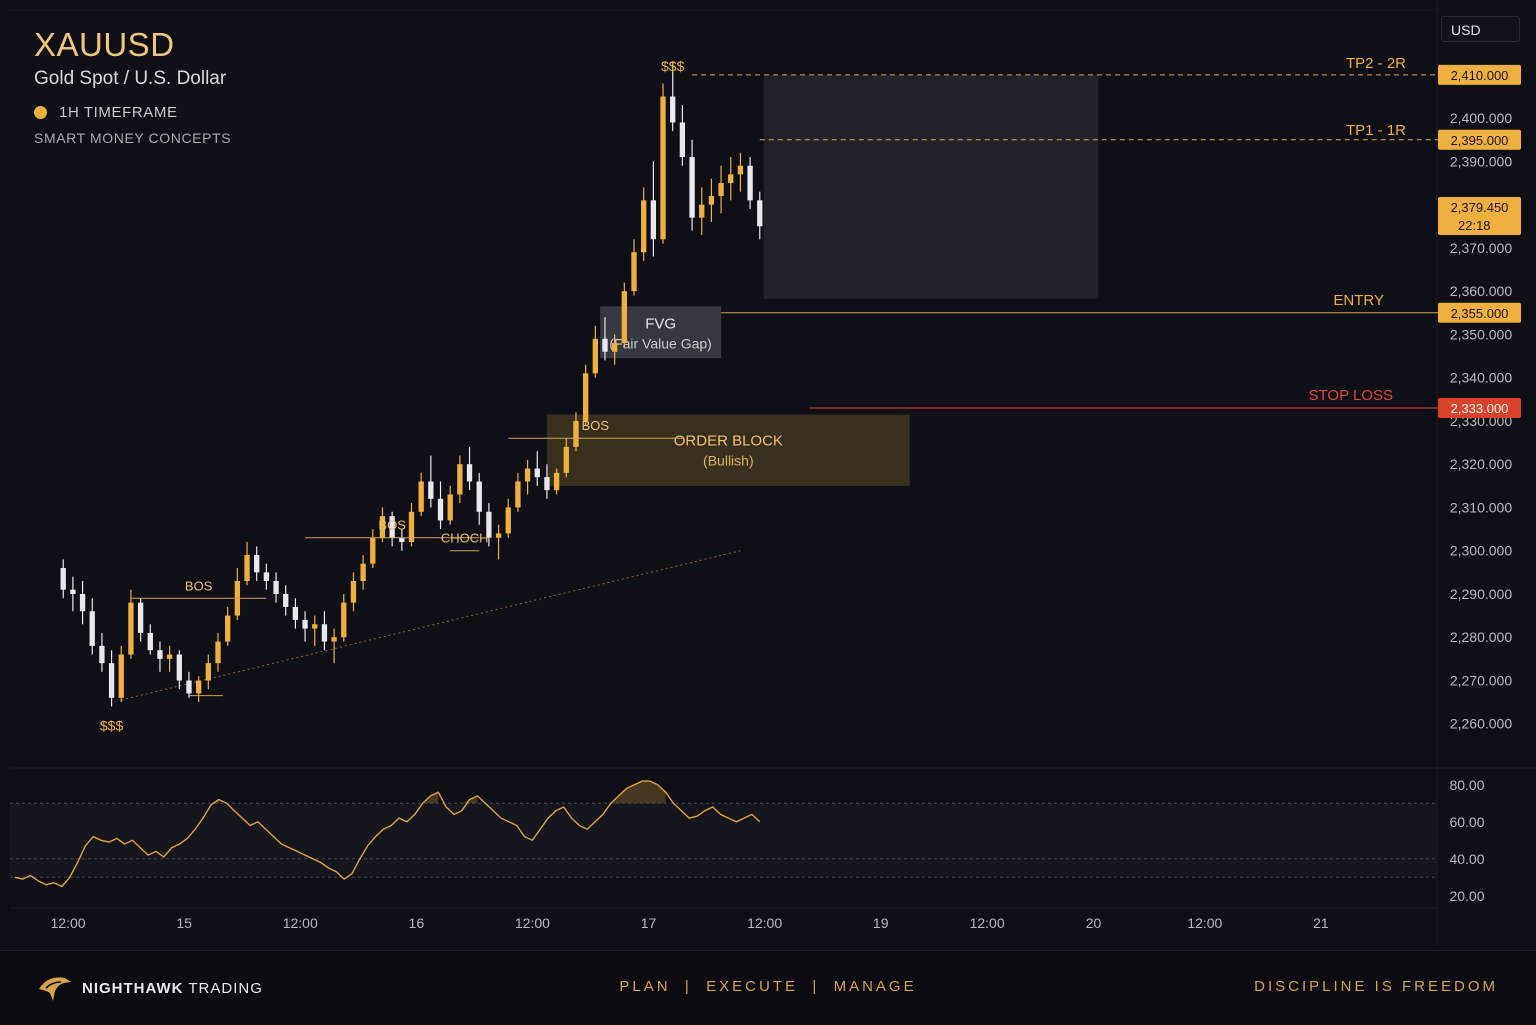  Describe the element at coordinates (881, 923) in the screenshot. I see `time-tick-label: 19` at that location.